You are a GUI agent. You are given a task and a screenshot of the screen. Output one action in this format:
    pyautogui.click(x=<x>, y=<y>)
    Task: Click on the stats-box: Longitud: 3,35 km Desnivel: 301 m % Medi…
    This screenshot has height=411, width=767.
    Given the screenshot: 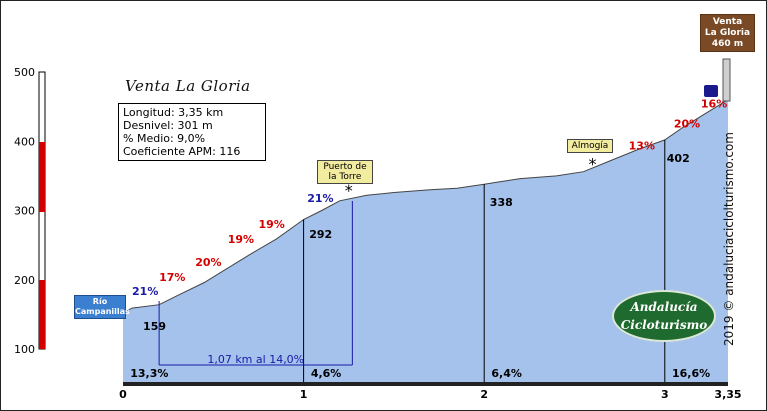 What is the action you would take?
    pyautogui.click(x=192, y=132)
    